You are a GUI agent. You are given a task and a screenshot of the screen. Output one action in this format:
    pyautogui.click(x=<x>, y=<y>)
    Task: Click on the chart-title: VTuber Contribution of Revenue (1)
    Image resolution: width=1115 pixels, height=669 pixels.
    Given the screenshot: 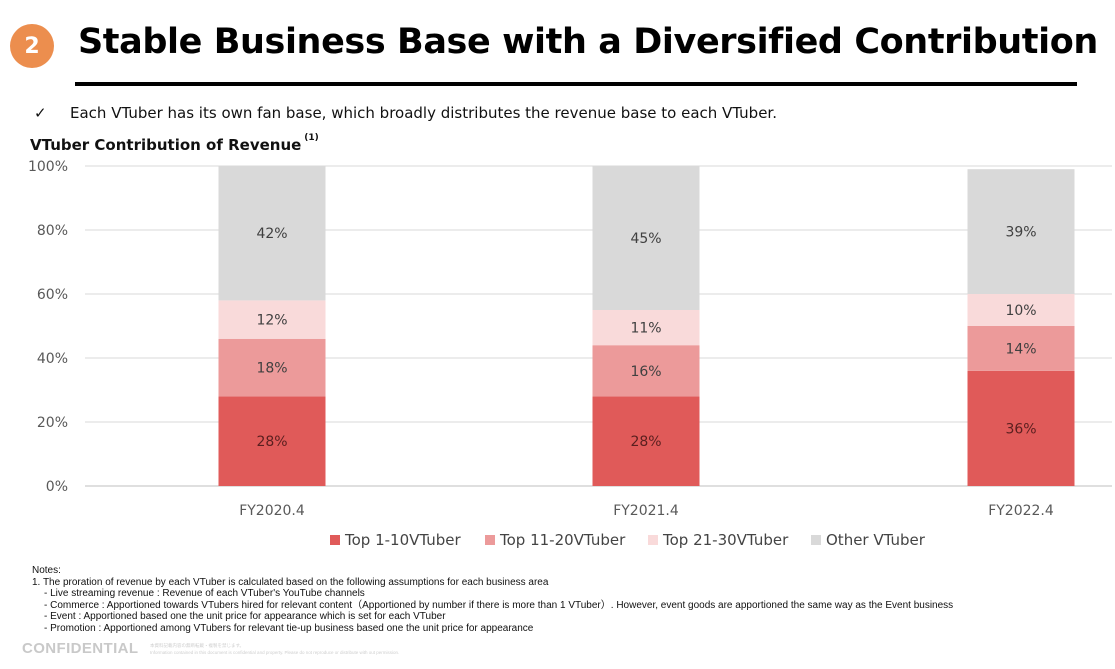 What is the action you would take?
    pyautogui.click(x=174, y=143)
    